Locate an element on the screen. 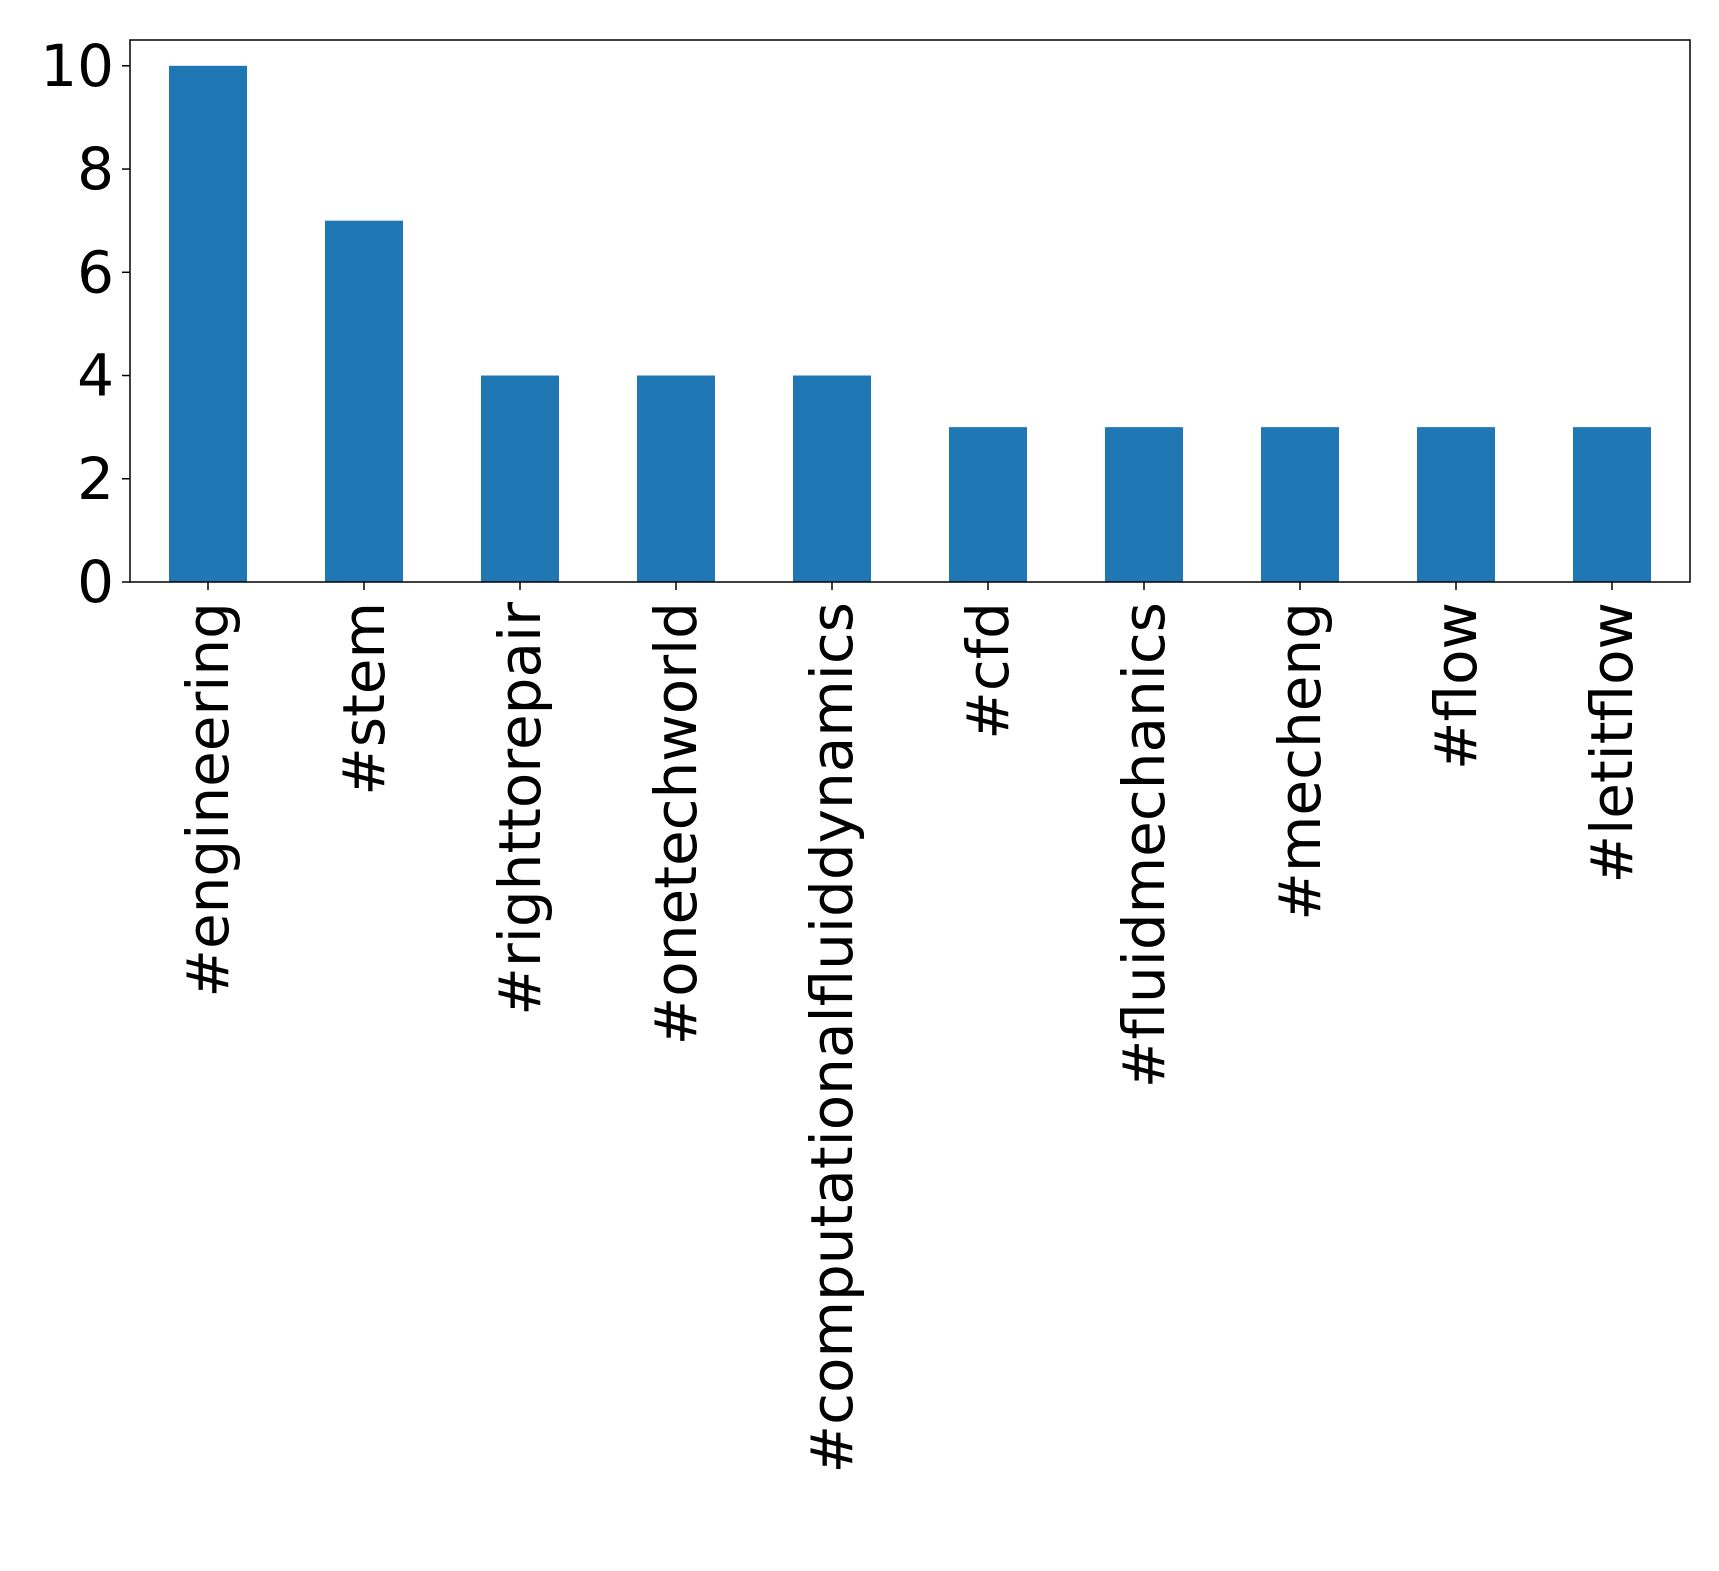  x-tick-label: #letitflow is located at coordinates (1612, 742).